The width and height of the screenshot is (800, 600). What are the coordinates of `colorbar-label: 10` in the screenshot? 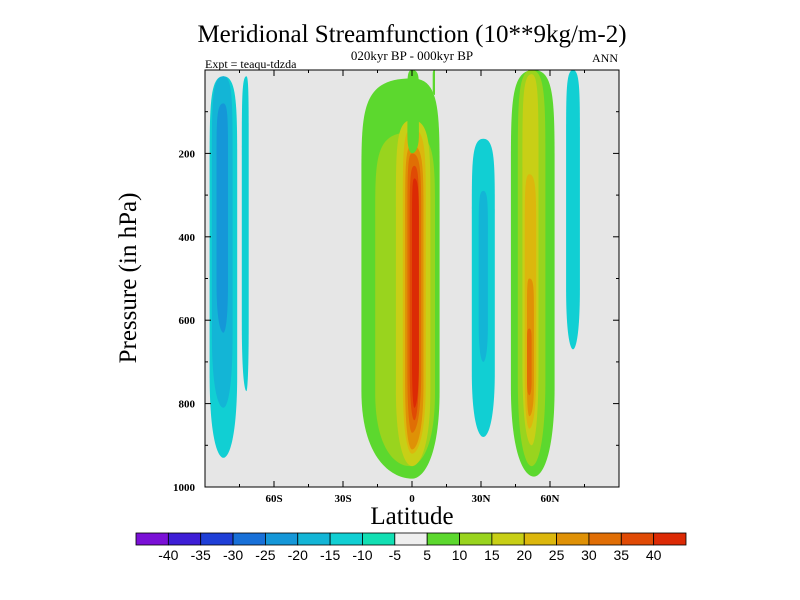 It's located at (460, 555).